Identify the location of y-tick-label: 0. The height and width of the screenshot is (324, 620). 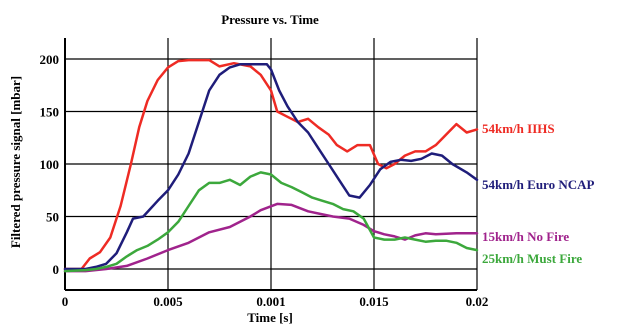
(56, 269).